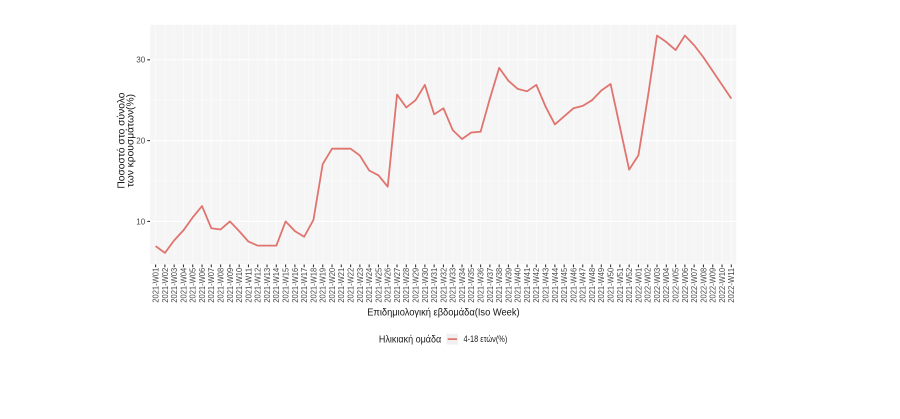  What do you see at coordinates (573, 284) in the screenshot?
I see `svg-text: 2021-W46` at bounding box center [573, 284].